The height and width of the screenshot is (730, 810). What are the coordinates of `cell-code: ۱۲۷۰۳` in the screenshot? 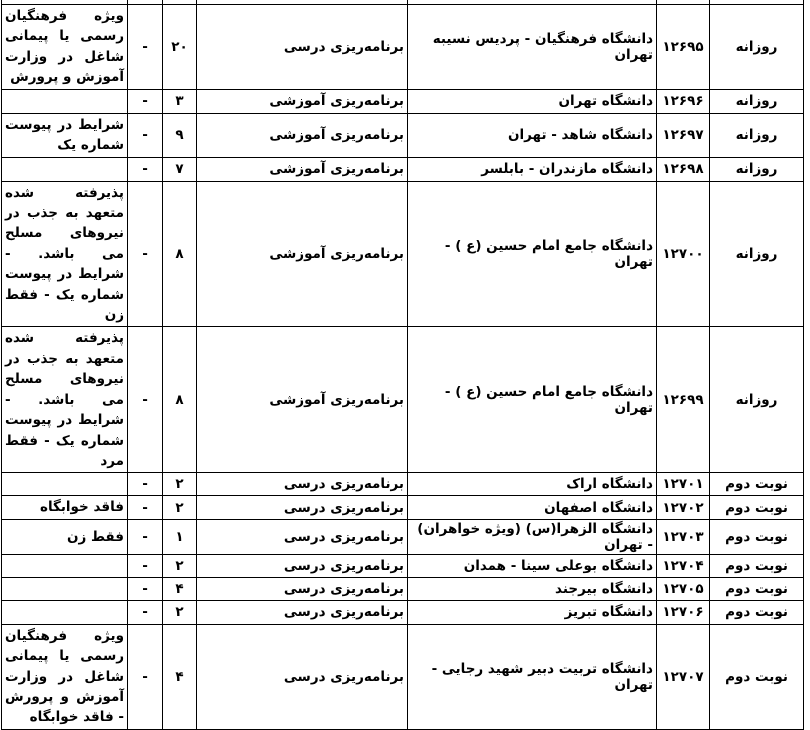 It's located at (683, 536).